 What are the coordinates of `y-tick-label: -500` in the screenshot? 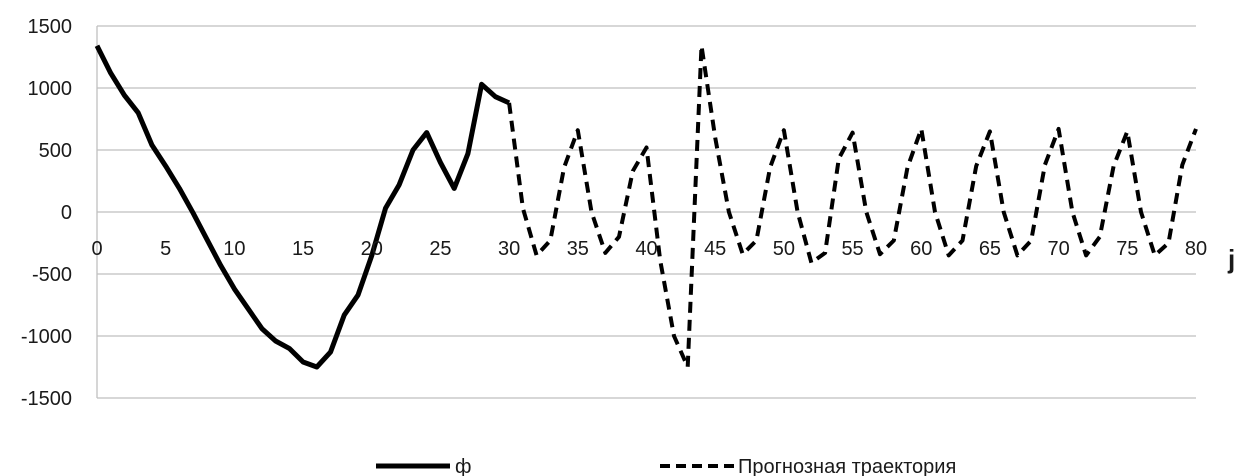 It's located at (52, 275).